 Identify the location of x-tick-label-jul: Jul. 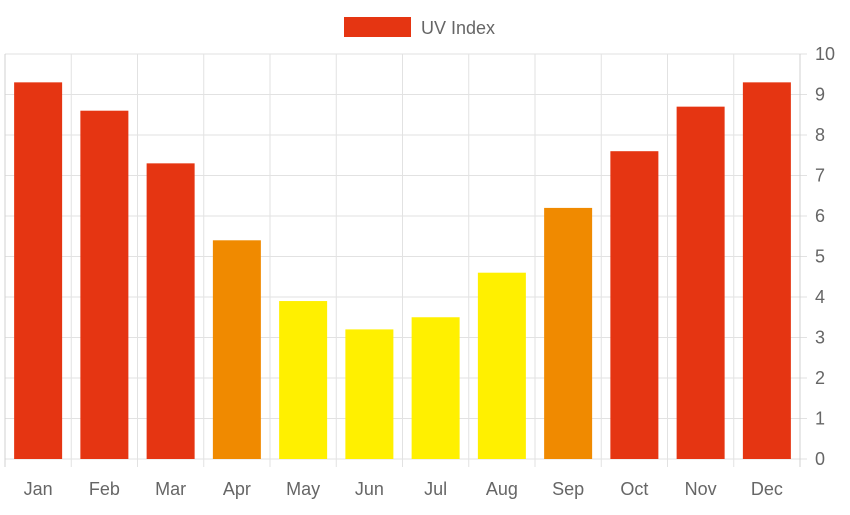
(435, 489).